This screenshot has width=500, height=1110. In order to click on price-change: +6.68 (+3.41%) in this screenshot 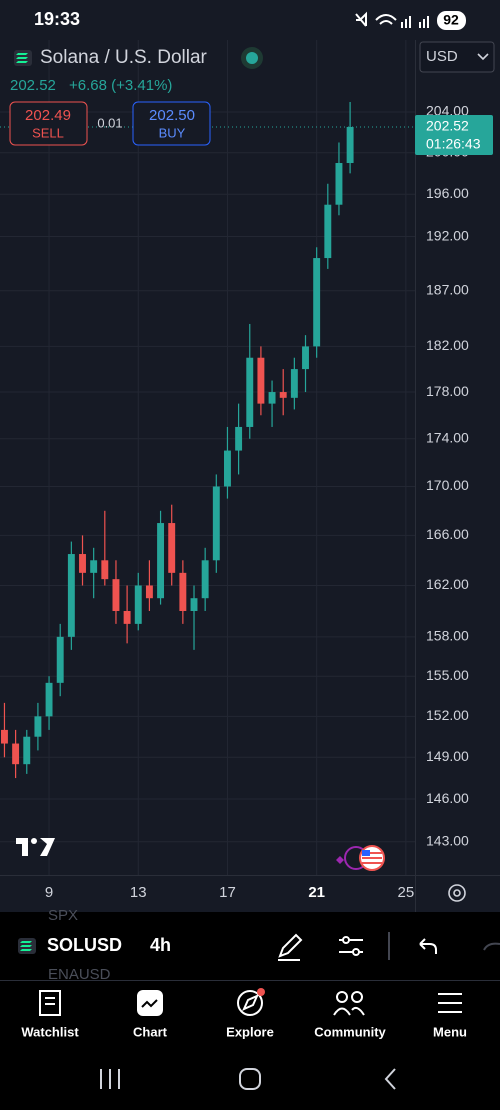, I will do `click(120, 85)`.